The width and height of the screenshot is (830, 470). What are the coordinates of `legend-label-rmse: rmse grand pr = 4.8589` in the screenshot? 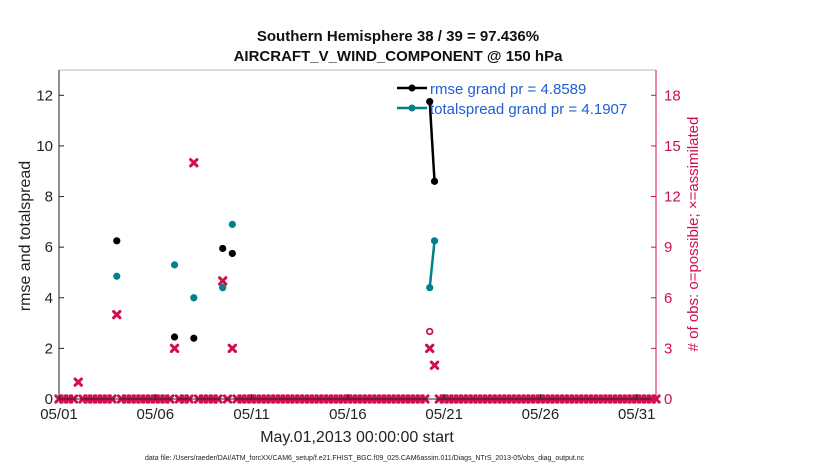 It's located at (508, 89).